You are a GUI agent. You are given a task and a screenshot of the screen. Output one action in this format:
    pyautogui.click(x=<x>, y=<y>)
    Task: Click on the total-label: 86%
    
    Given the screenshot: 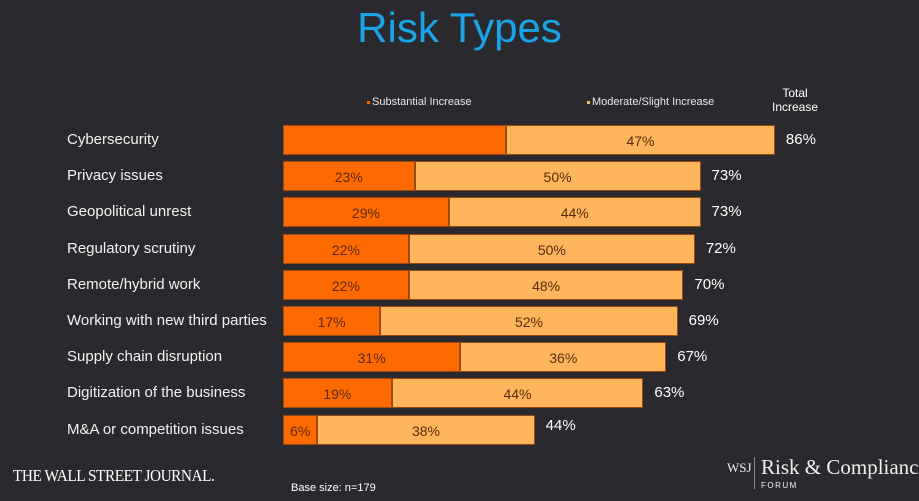 What is the action you would take?
    pyautogui.click(x=800, y=139)
    